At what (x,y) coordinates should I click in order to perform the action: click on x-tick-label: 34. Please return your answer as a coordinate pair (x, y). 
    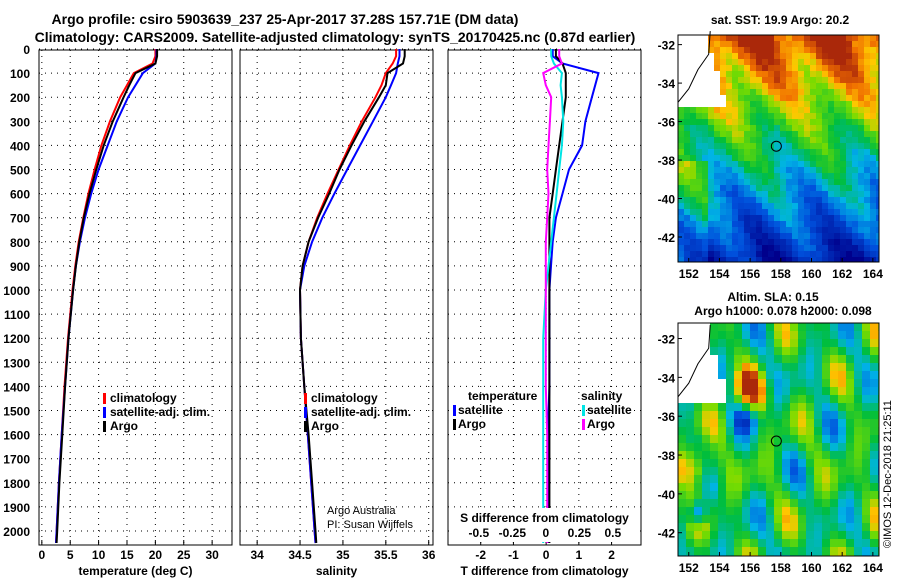
    Looking at the image, I should click on (257, 555).